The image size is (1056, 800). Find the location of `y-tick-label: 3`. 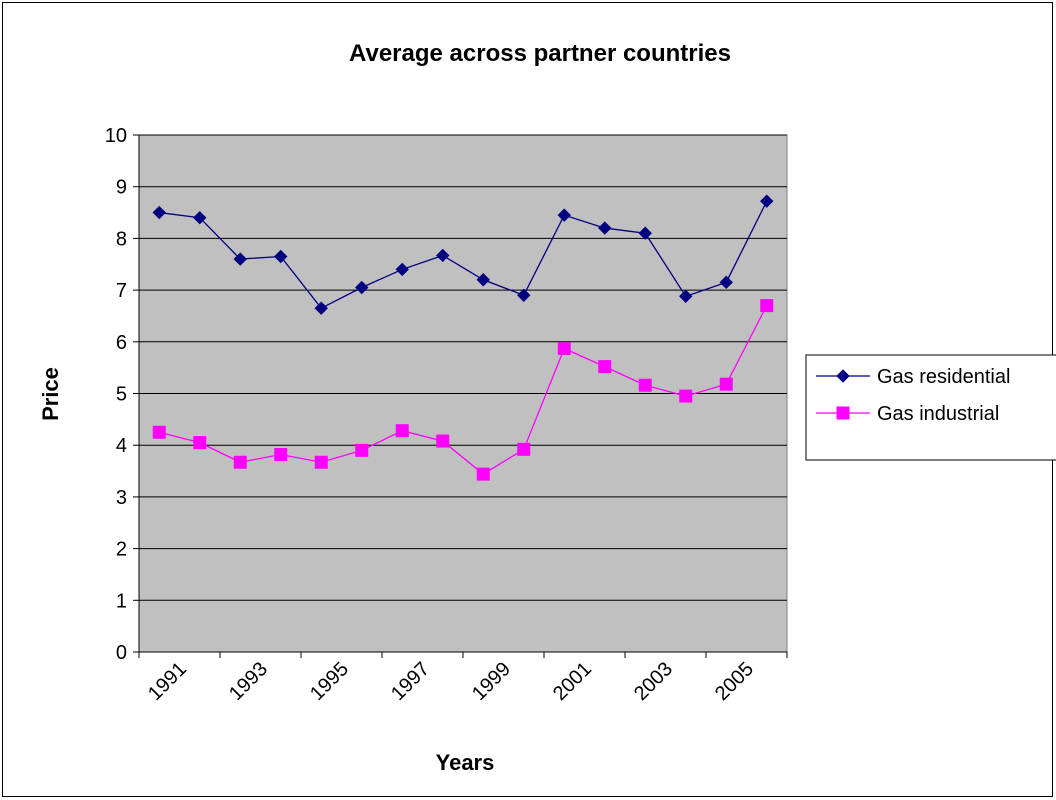

y-tick-label: 3 is located at coordinates (121, 498).